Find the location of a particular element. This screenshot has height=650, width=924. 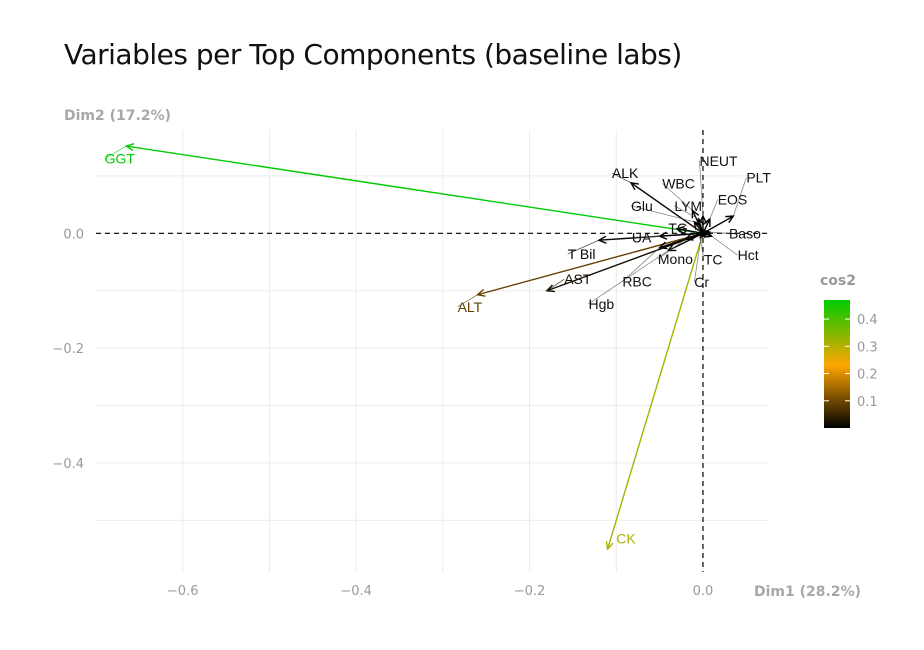

legend-title: cos2 is located at coordinates (838, 281).